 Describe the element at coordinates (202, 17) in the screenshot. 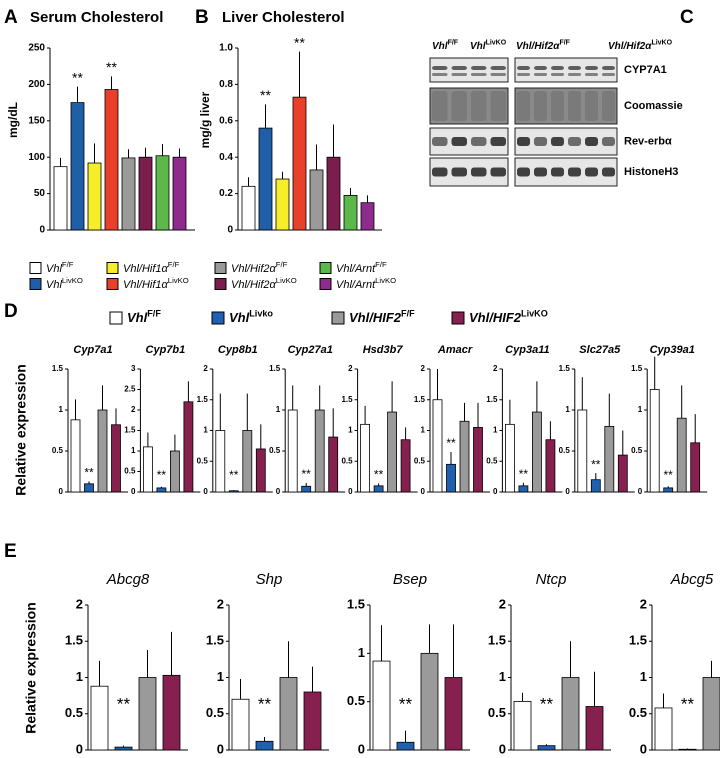

I see `panel-letter: B` at that location.